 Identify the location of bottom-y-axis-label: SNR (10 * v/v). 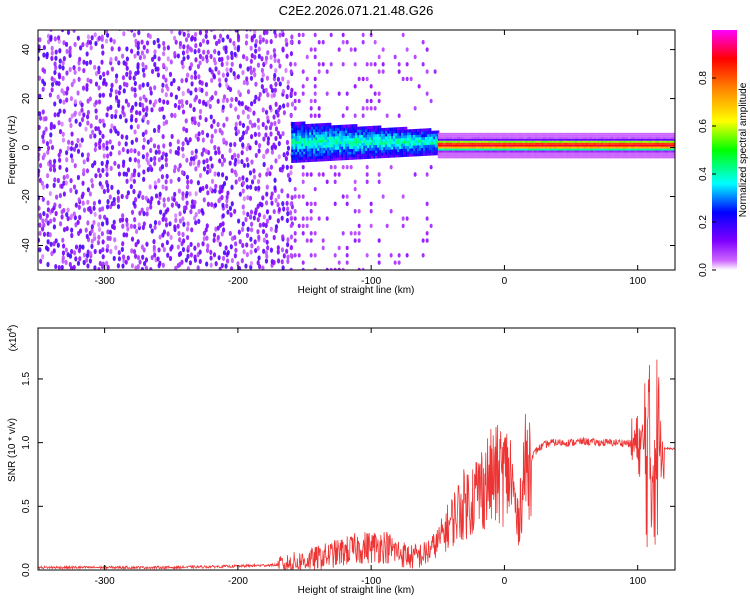
(12, 450).